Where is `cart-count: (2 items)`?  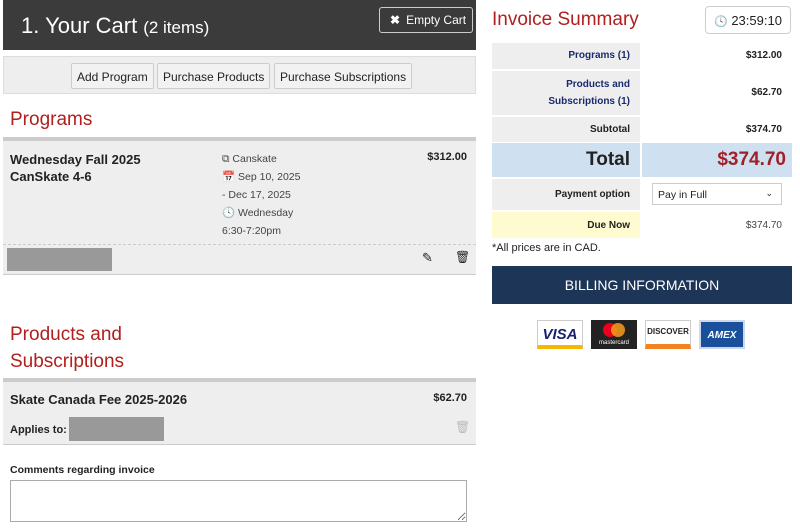 cart-count: (2 items) is located at coordinates (176, 27).